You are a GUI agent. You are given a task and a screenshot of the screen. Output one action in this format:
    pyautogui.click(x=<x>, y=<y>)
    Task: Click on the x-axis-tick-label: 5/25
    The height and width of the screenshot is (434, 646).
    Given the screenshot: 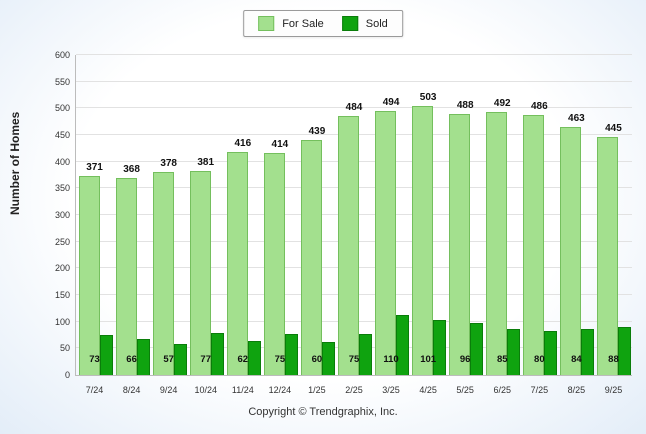 What is the action you would take?
    pyautogui.click(x=465, y=390)
    